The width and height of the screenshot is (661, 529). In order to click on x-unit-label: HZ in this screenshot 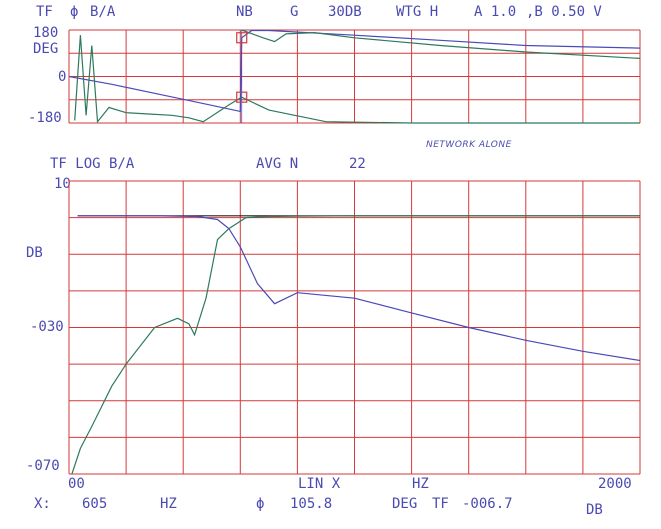, I will do `click(420, 484)`.